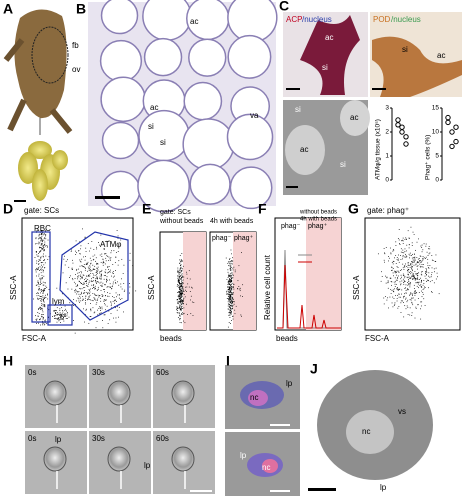  What do you see at coordinates (244, 238) in the screenshot?
I see `gate-name: phag⁺` at bounding box center [244, 238].